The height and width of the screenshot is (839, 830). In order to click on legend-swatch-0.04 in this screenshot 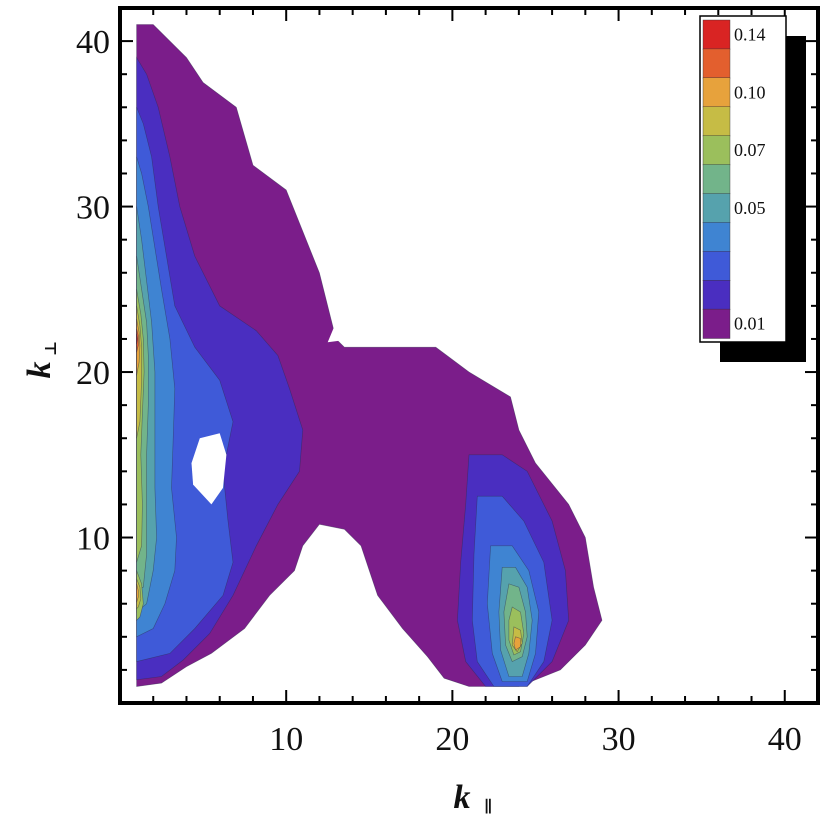, I will do `click(716, 237)`.